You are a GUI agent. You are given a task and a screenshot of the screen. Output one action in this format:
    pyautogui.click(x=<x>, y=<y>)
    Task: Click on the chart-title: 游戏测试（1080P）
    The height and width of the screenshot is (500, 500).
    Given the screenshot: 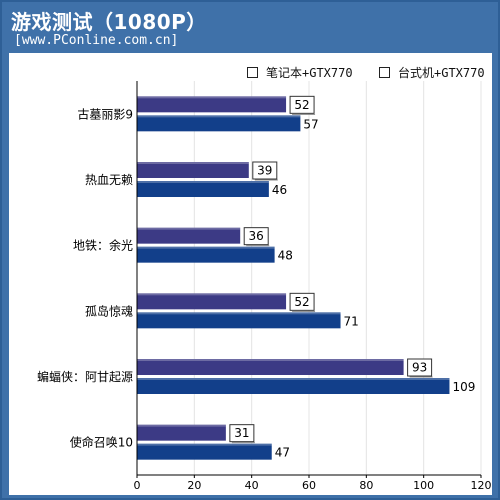 What is the action you would take?
    pyautogui.click(x=109, y=22)
    